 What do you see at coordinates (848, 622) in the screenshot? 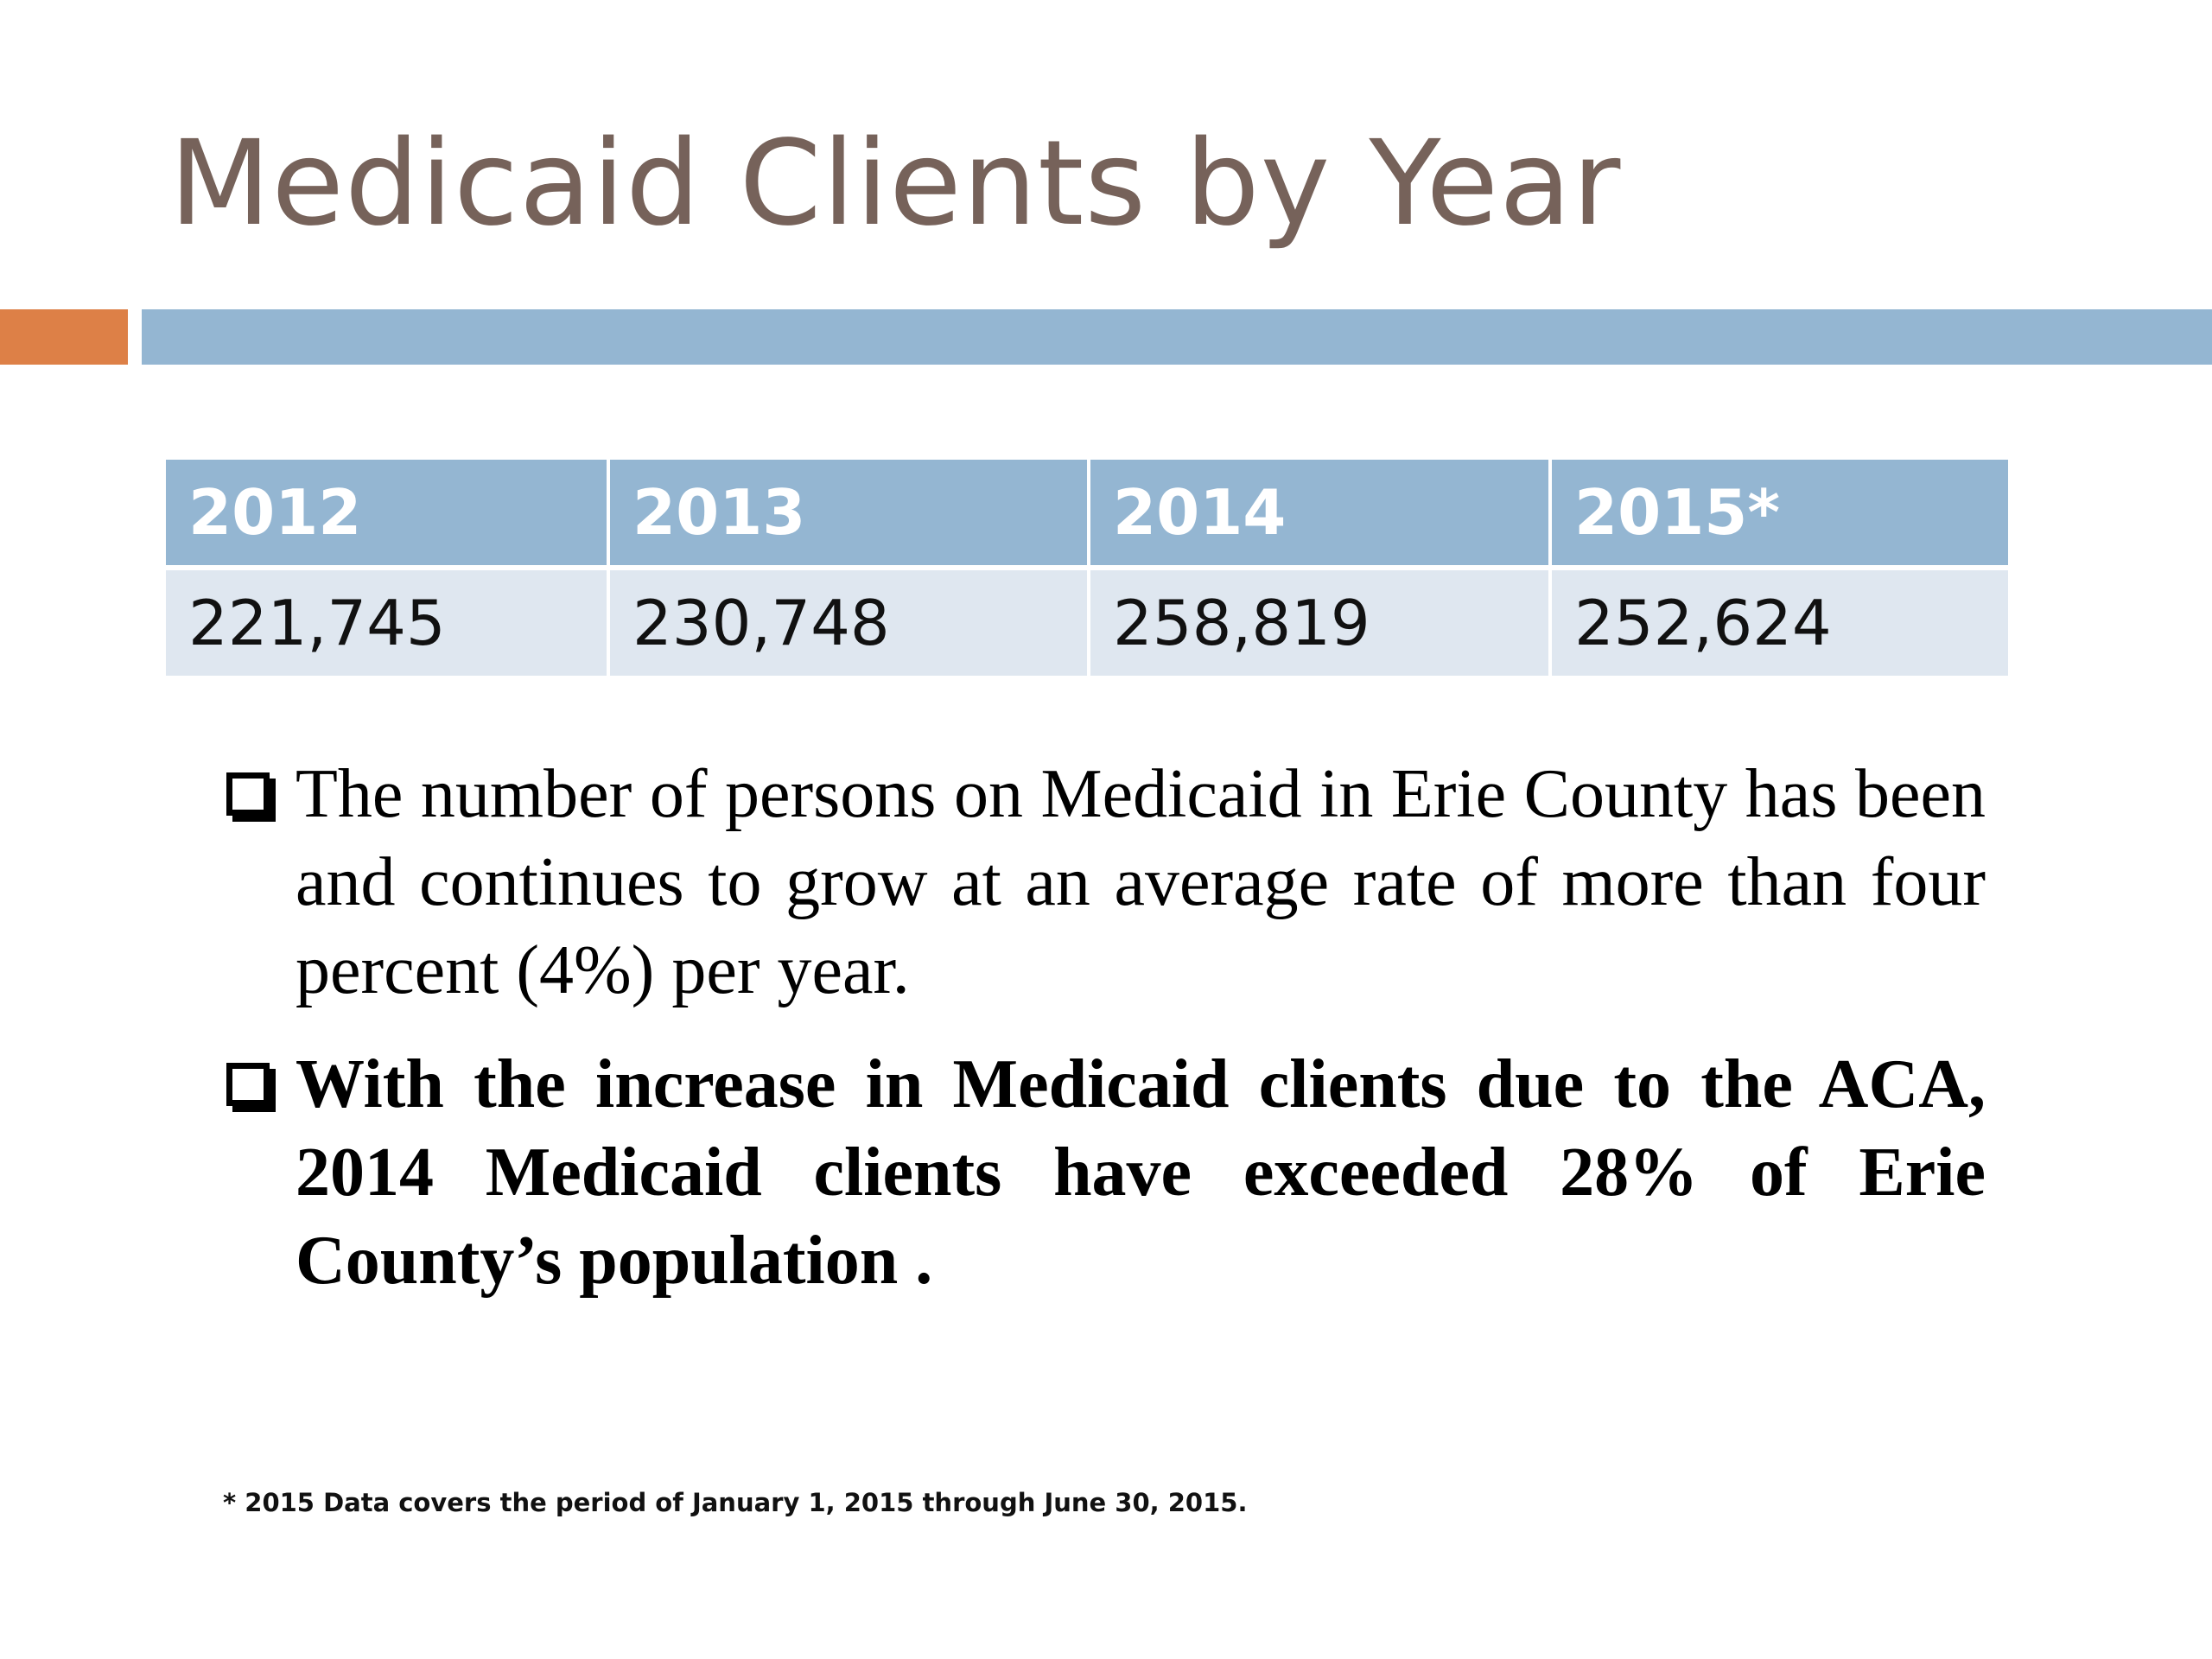
I see `value-cell-2013: 230,748` at bounding box center [848, 622].